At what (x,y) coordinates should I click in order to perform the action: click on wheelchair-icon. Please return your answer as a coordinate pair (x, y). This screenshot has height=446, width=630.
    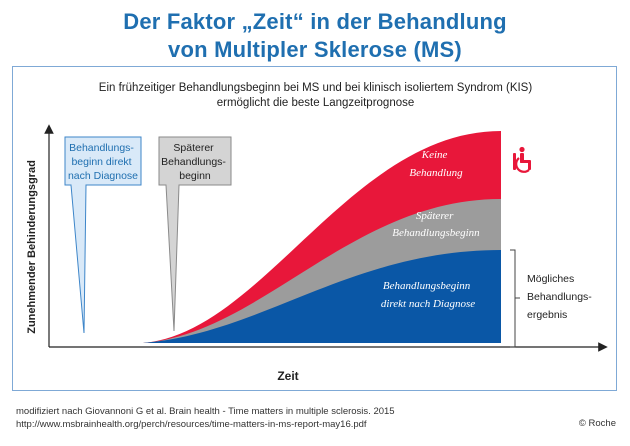
    Looking at the image, I should click on (522, 159).